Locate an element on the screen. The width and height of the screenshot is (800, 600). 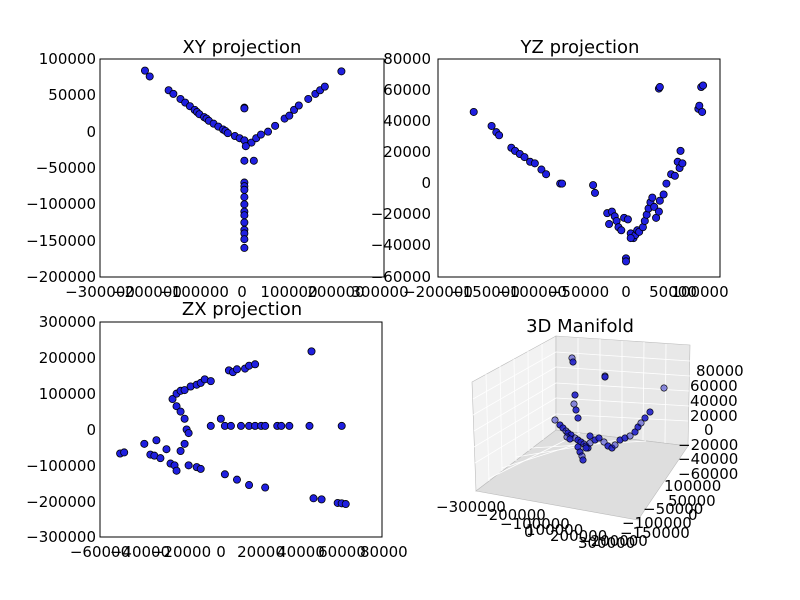
zx-y-tick: 300000 is located at coordinates (67, 322).